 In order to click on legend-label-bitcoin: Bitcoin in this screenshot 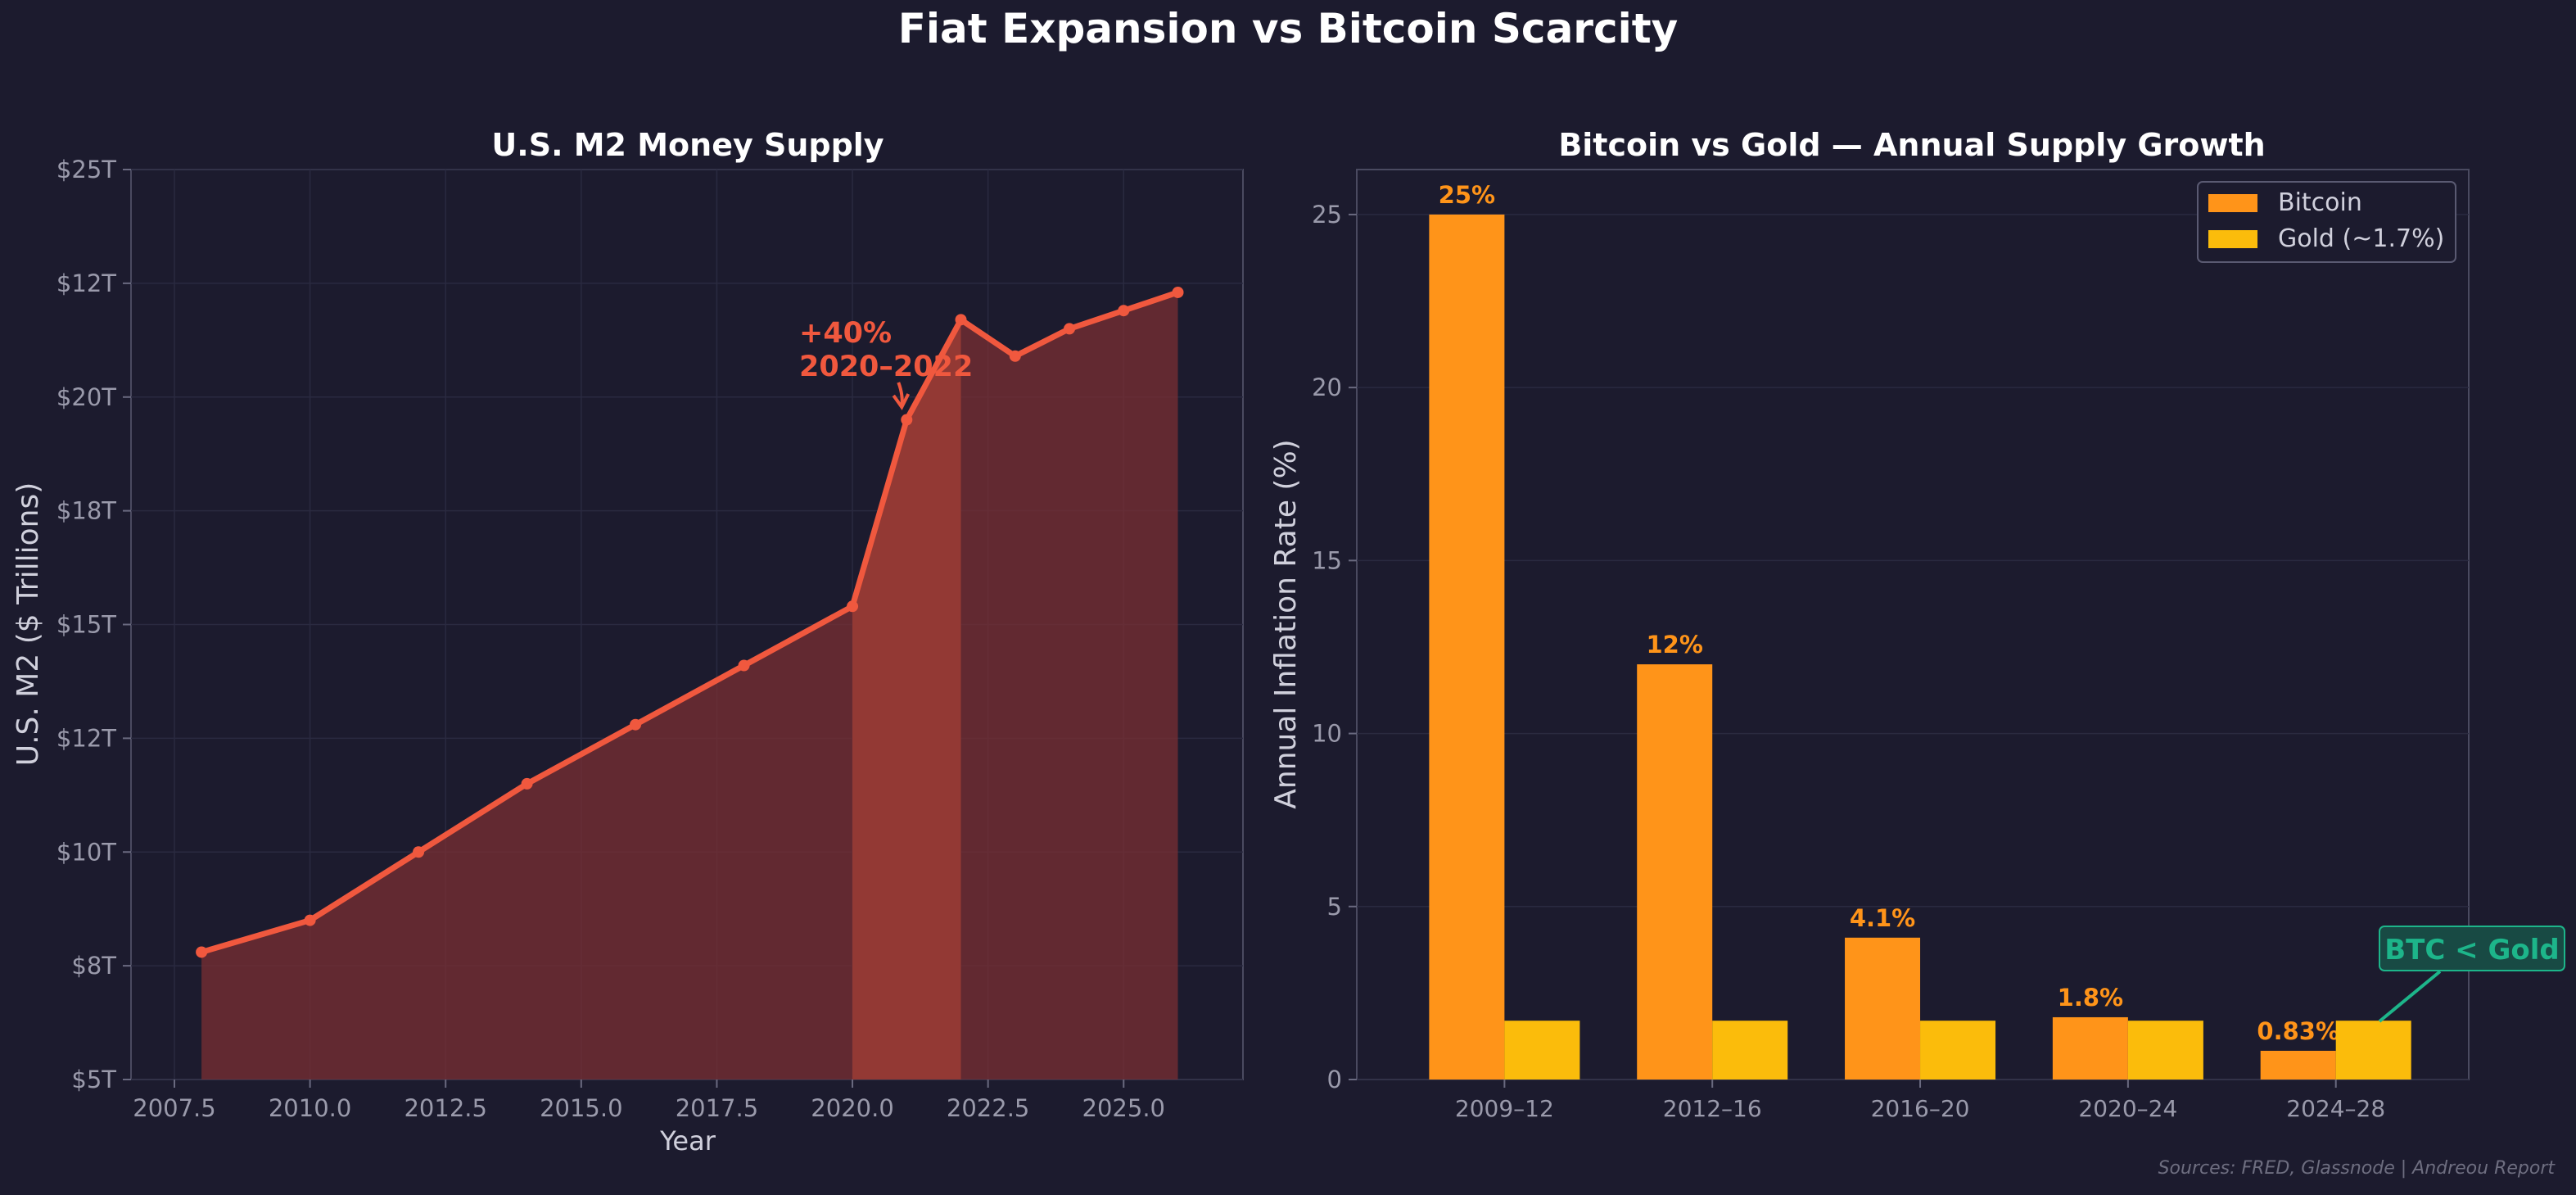, I will do `click(2320, 202)`.